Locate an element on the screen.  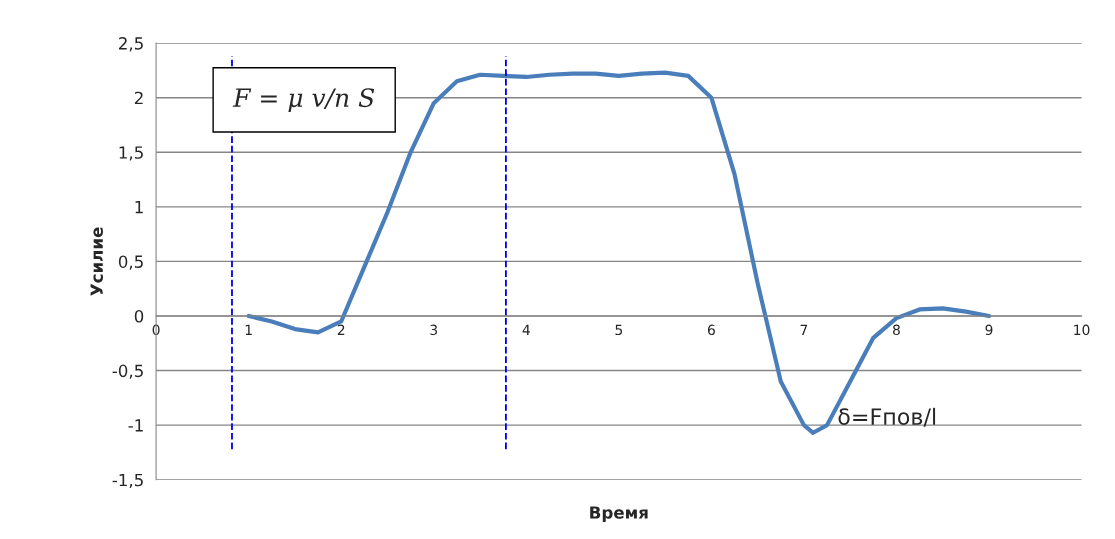
y-tick-label: -1 is located at coordinates (135, 425).